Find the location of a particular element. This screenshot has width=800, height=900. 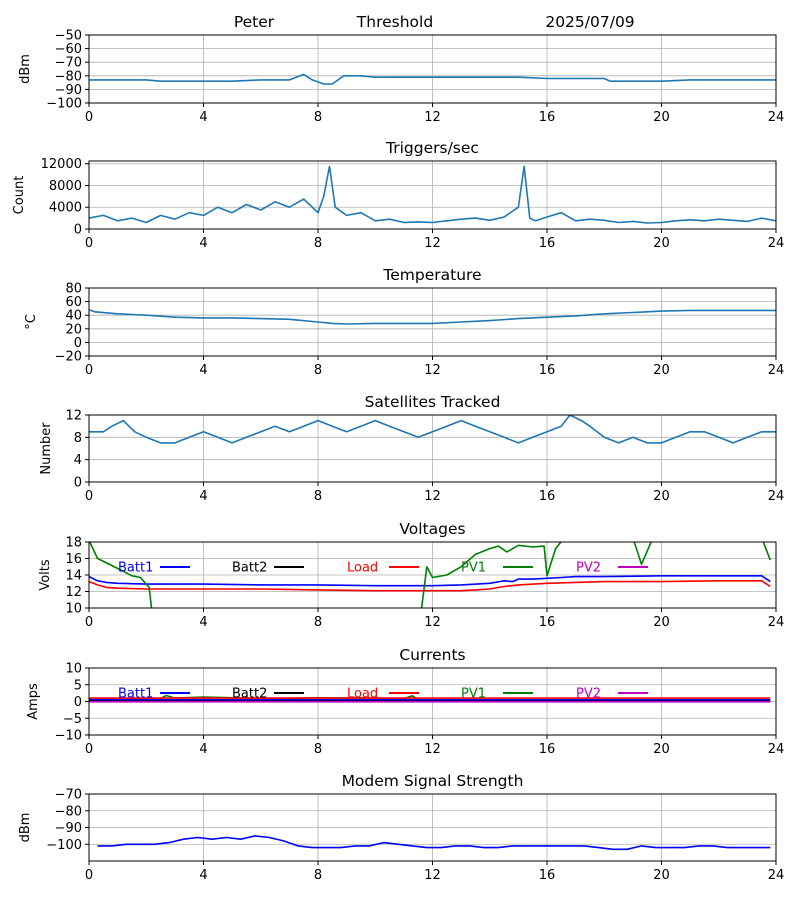

y-tick-label: 4000 is located at coordinates (65, 208).